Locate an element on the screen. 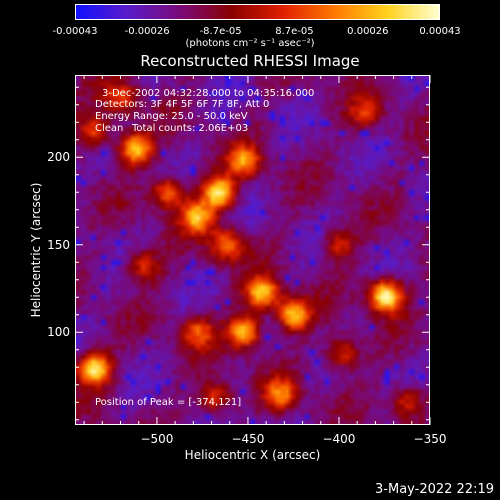  colorbar is located at coordinates (257, 12).